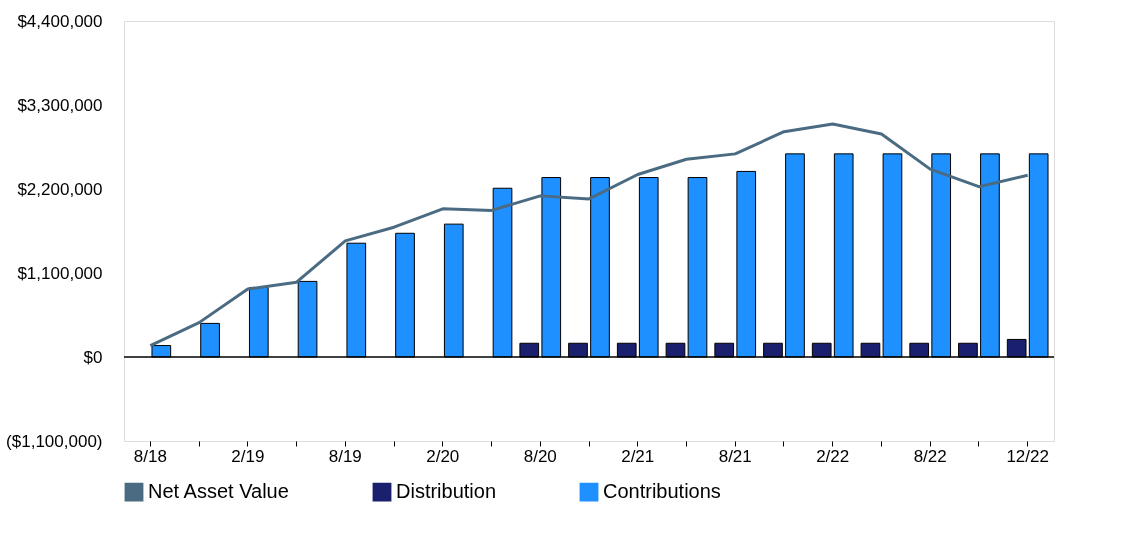 This screenshot has width=1126, height=542. I want to click on legend-label: Distribution, so click(446, 491).